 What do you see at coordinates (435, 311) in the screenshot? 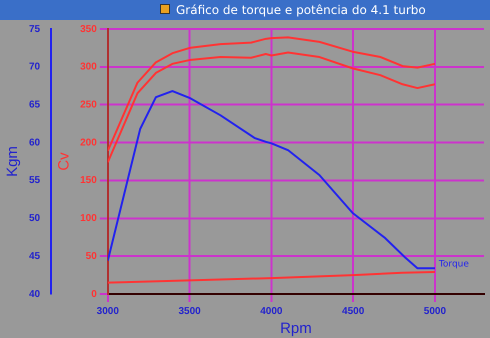
I see `x-tick-label: 5000` at bounding box center [435, 311].